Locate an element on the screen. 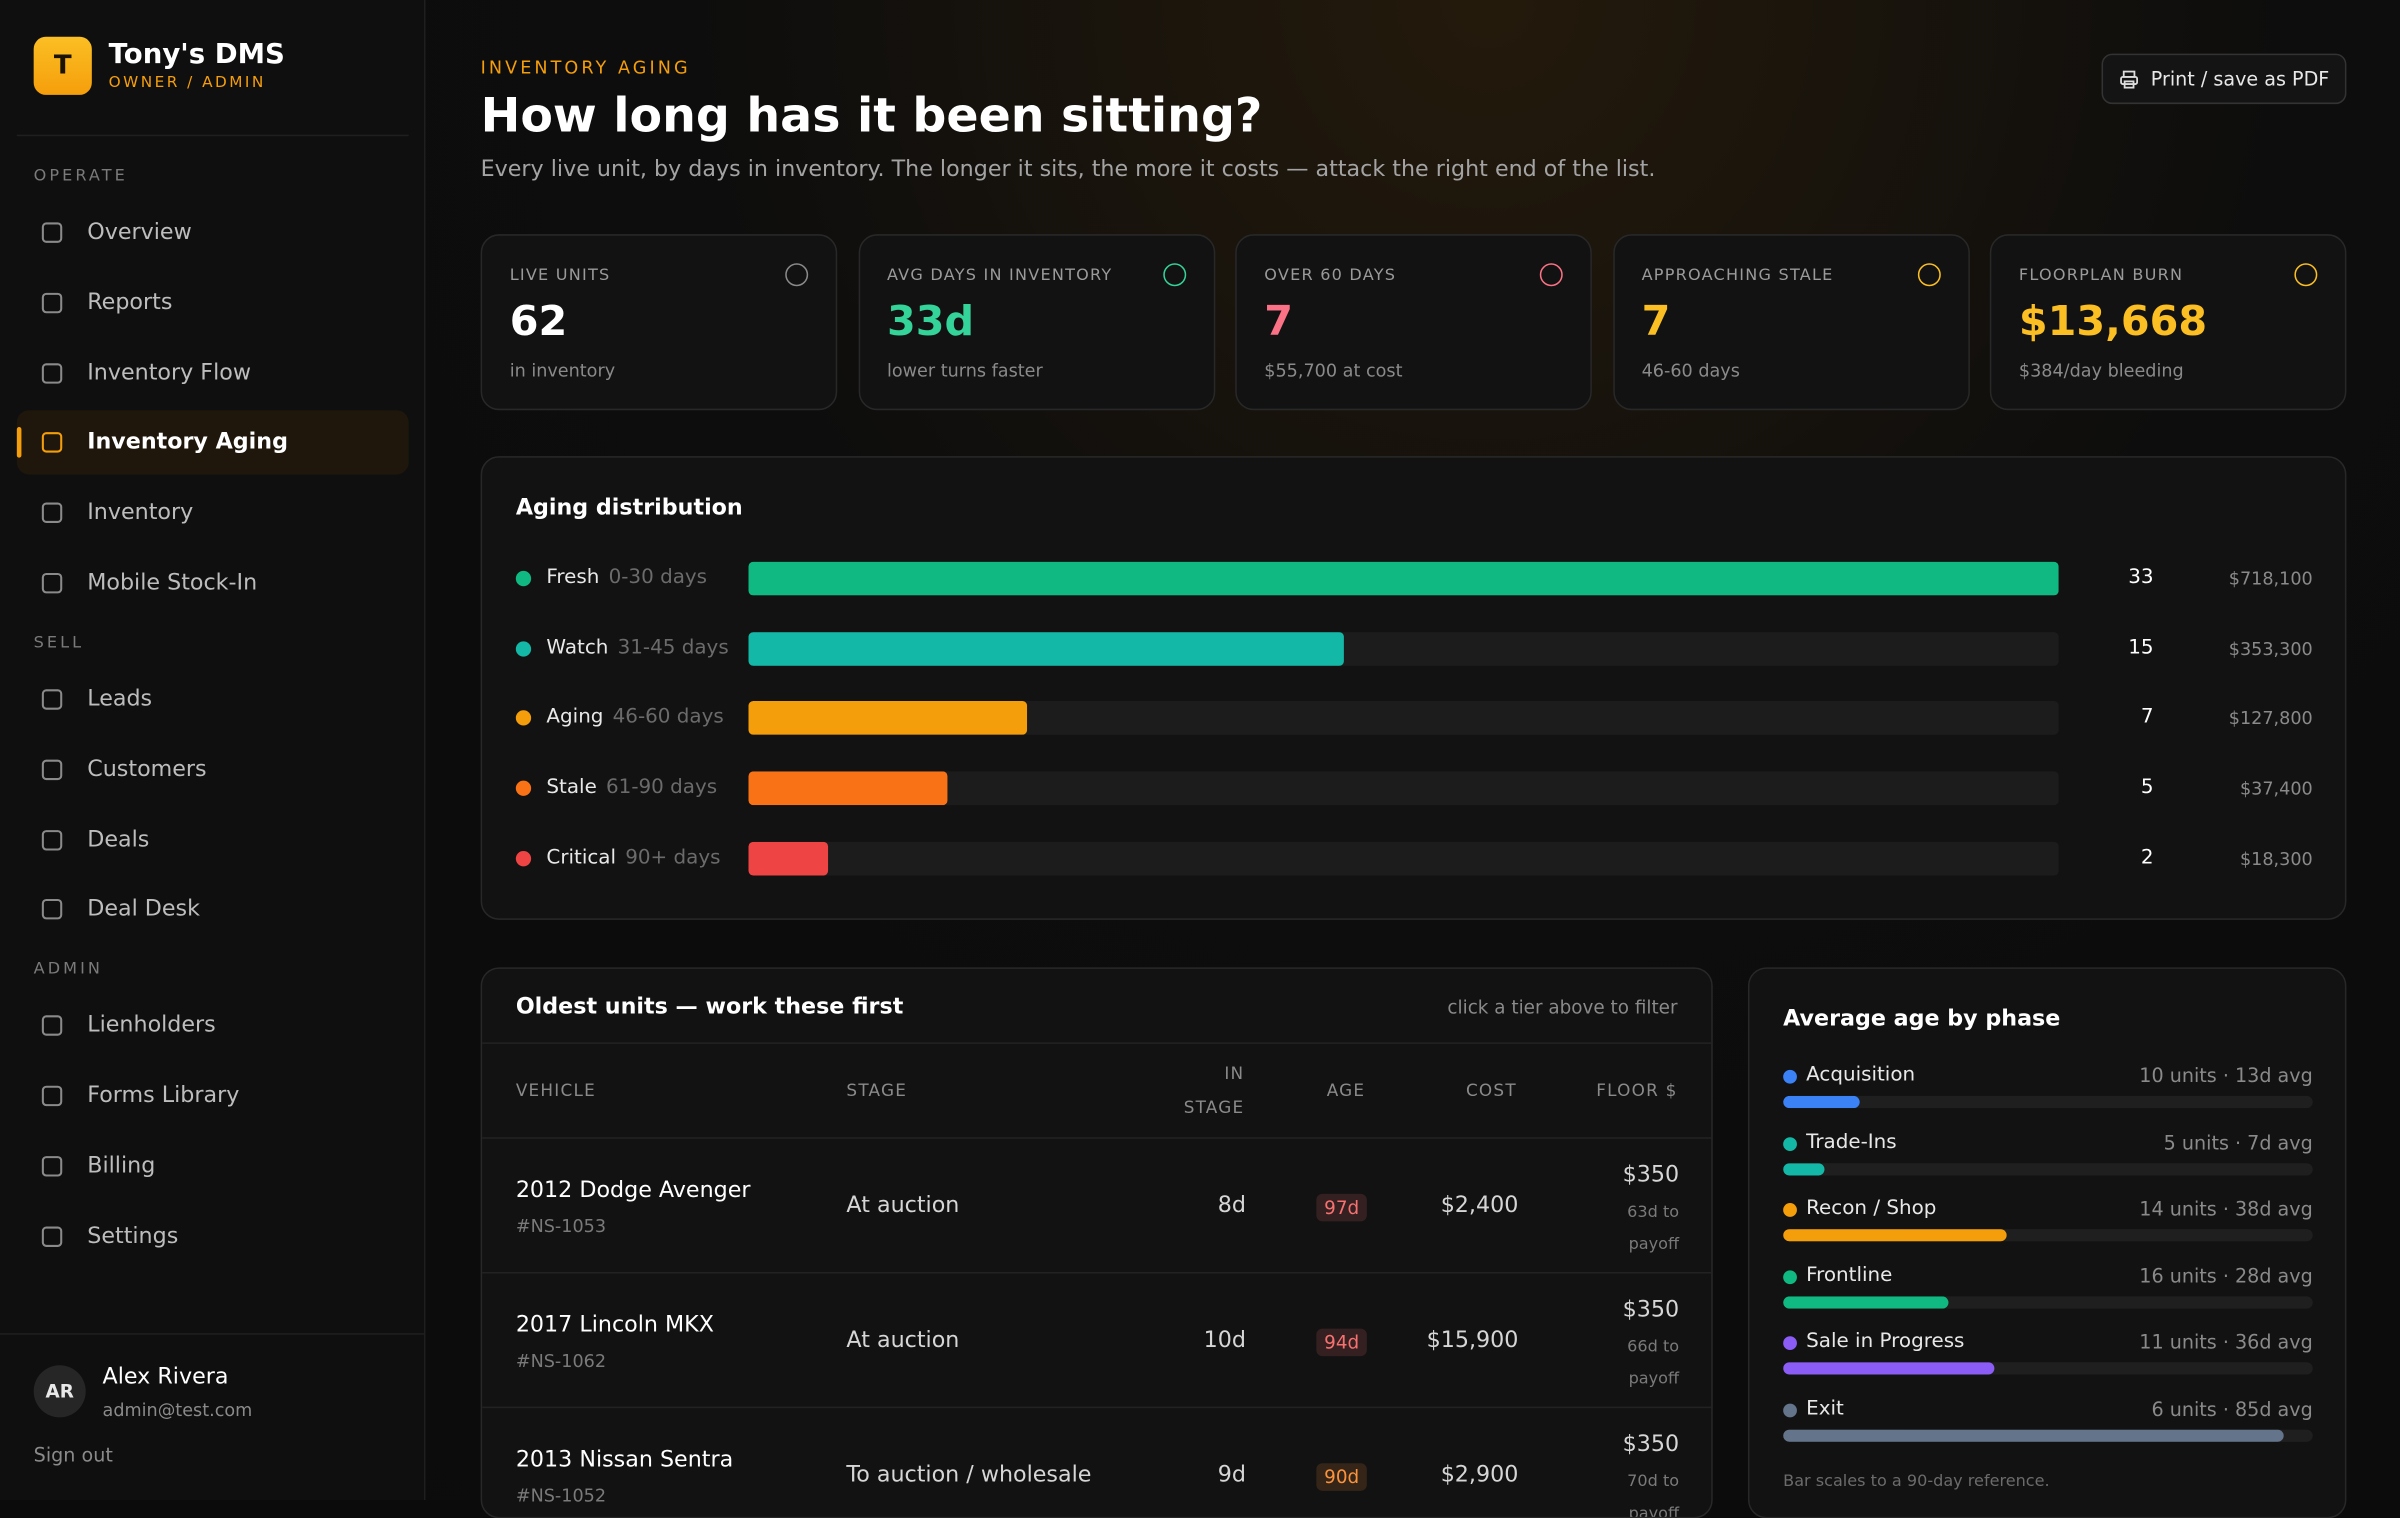 This screenshot has width=2400, height=1518. print-button: Print / save as PDF is located at coordinates (2224, 79).